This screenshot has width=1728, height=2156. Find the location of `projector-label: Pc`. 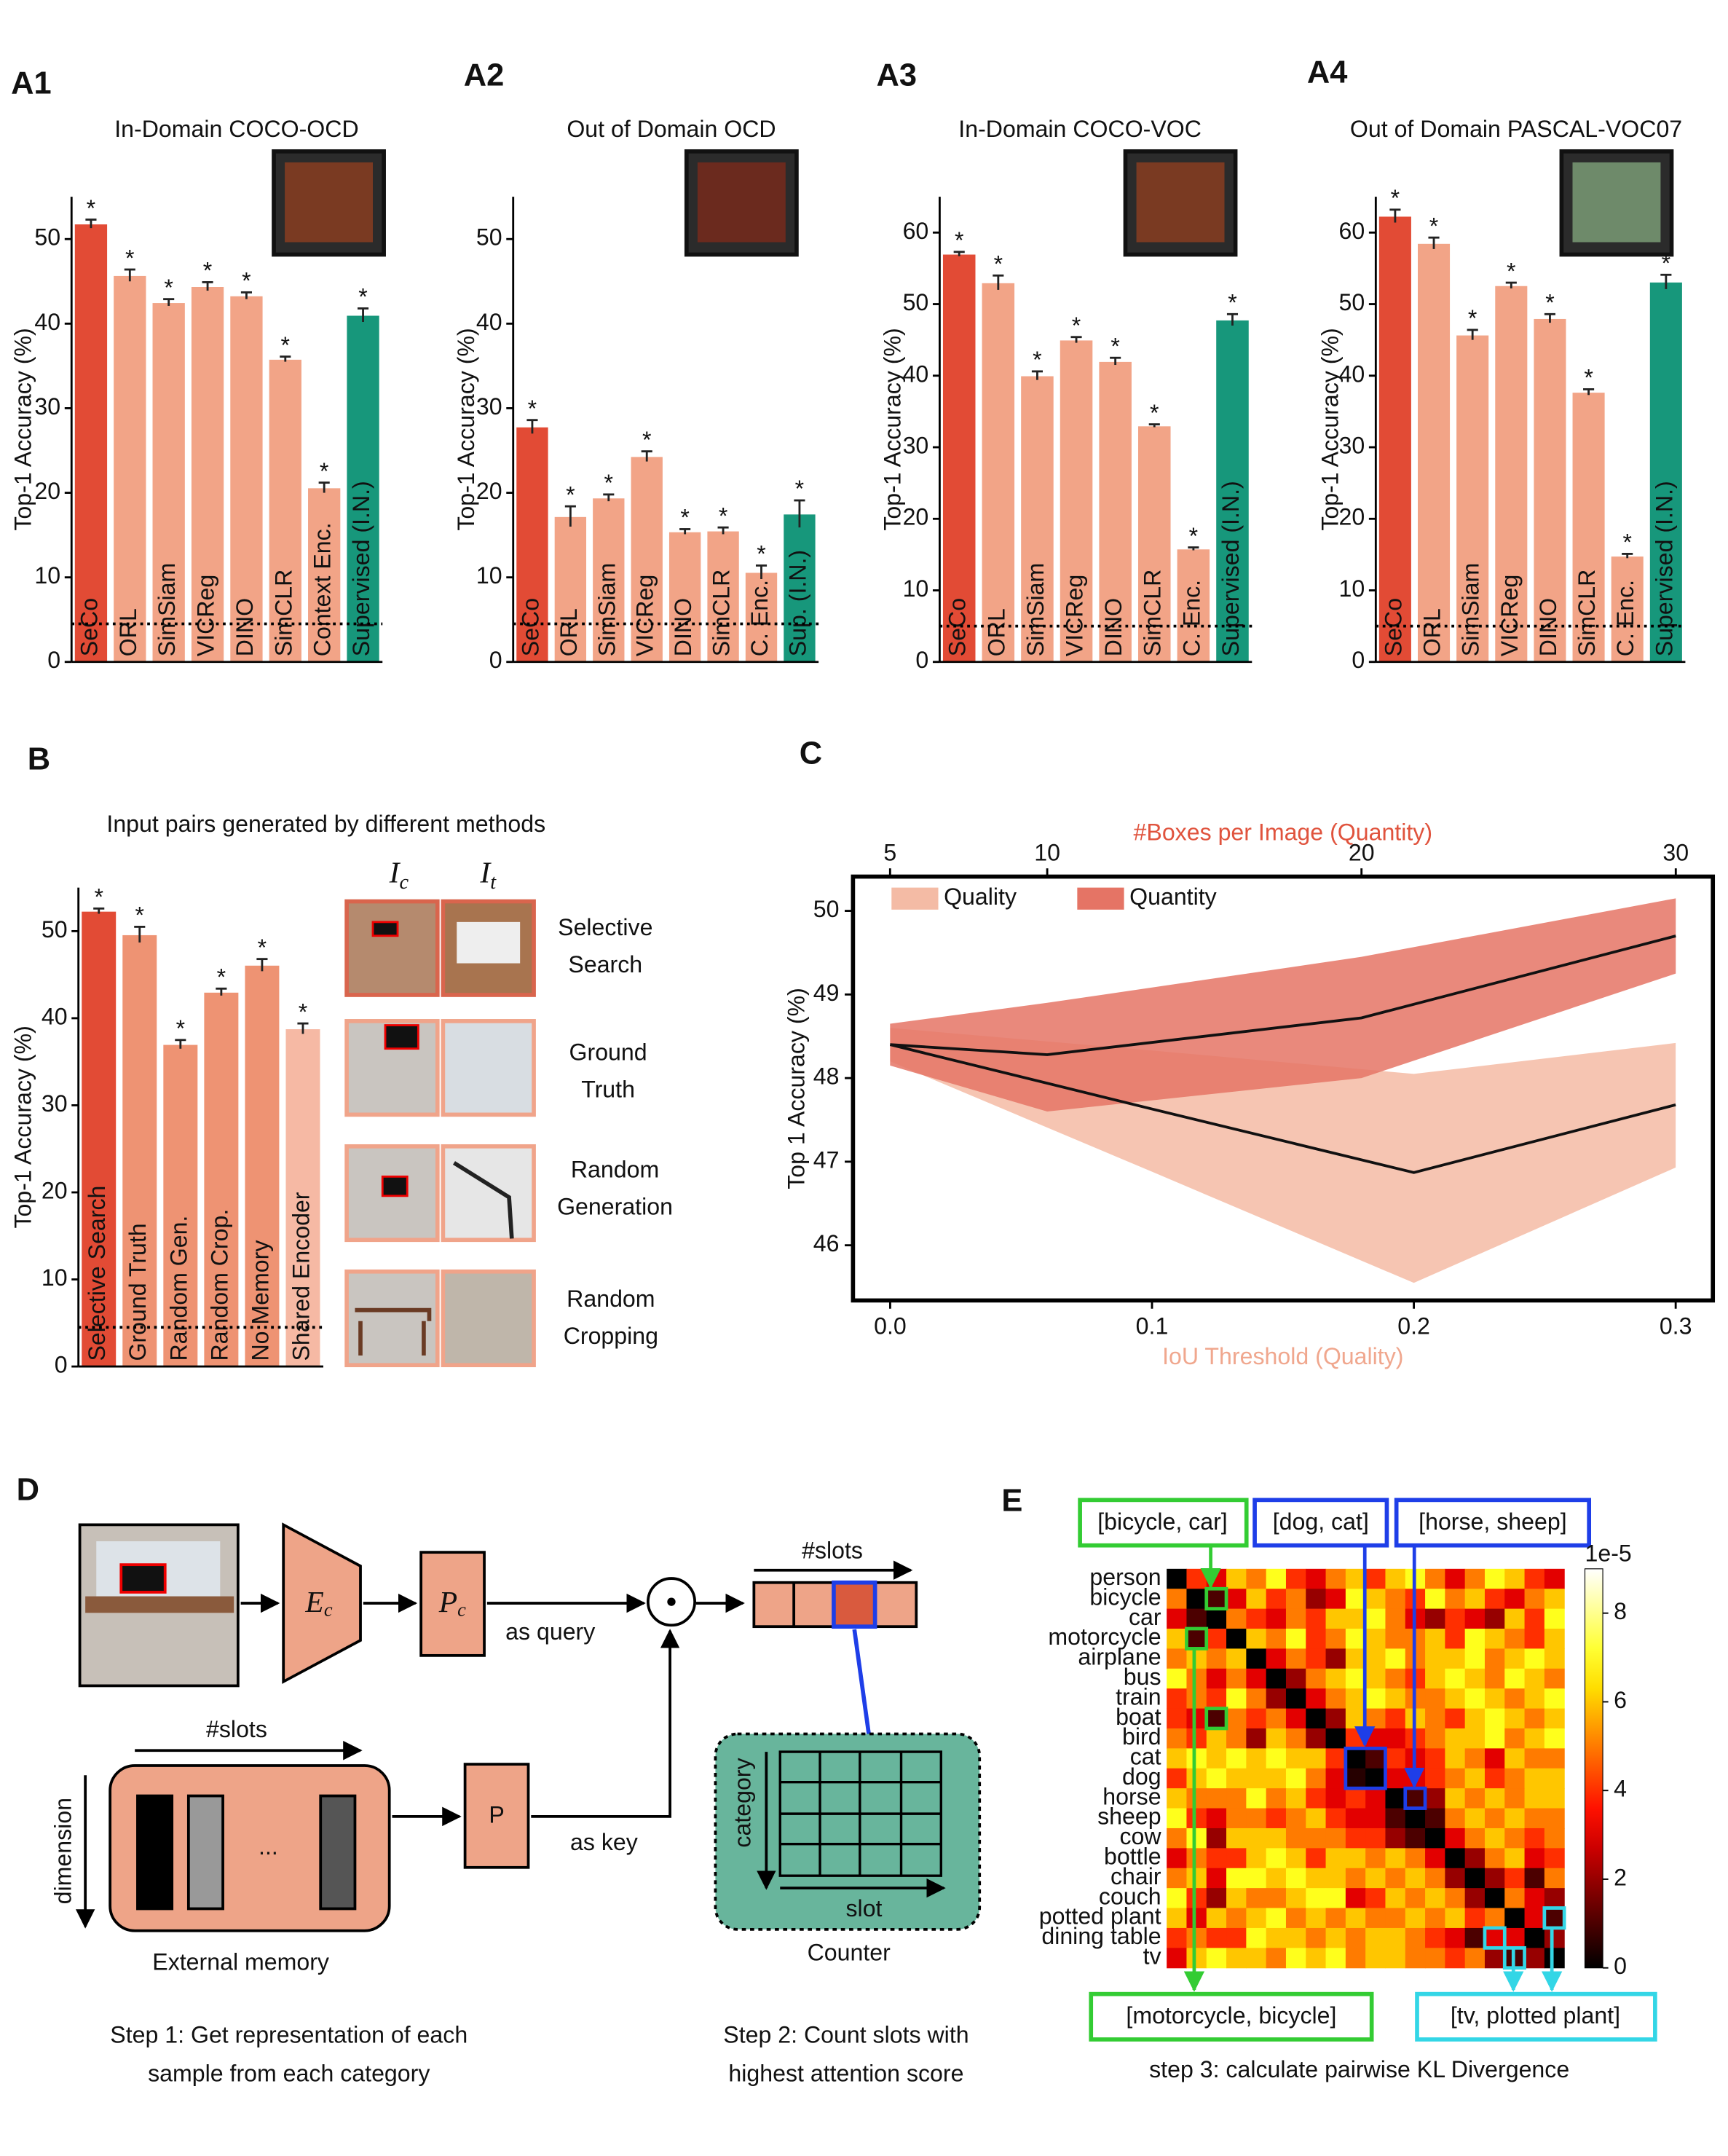

projector-label: Pc is located at coordinates (452, 1602).